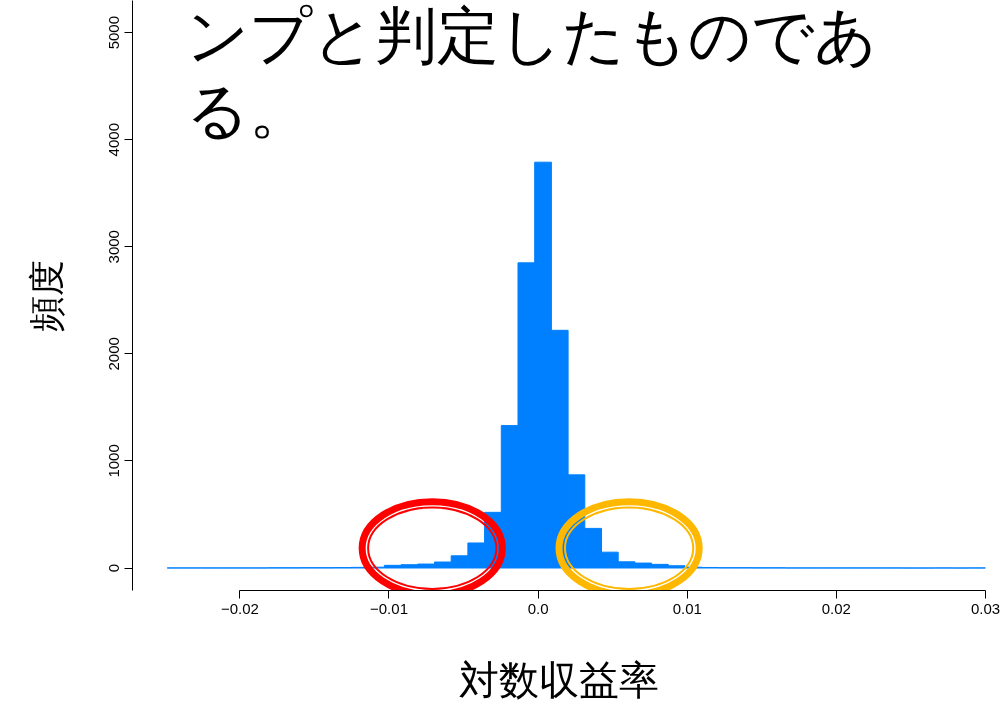  I want to click on annotation: ンプと判定したものである。, so click(531, 73).